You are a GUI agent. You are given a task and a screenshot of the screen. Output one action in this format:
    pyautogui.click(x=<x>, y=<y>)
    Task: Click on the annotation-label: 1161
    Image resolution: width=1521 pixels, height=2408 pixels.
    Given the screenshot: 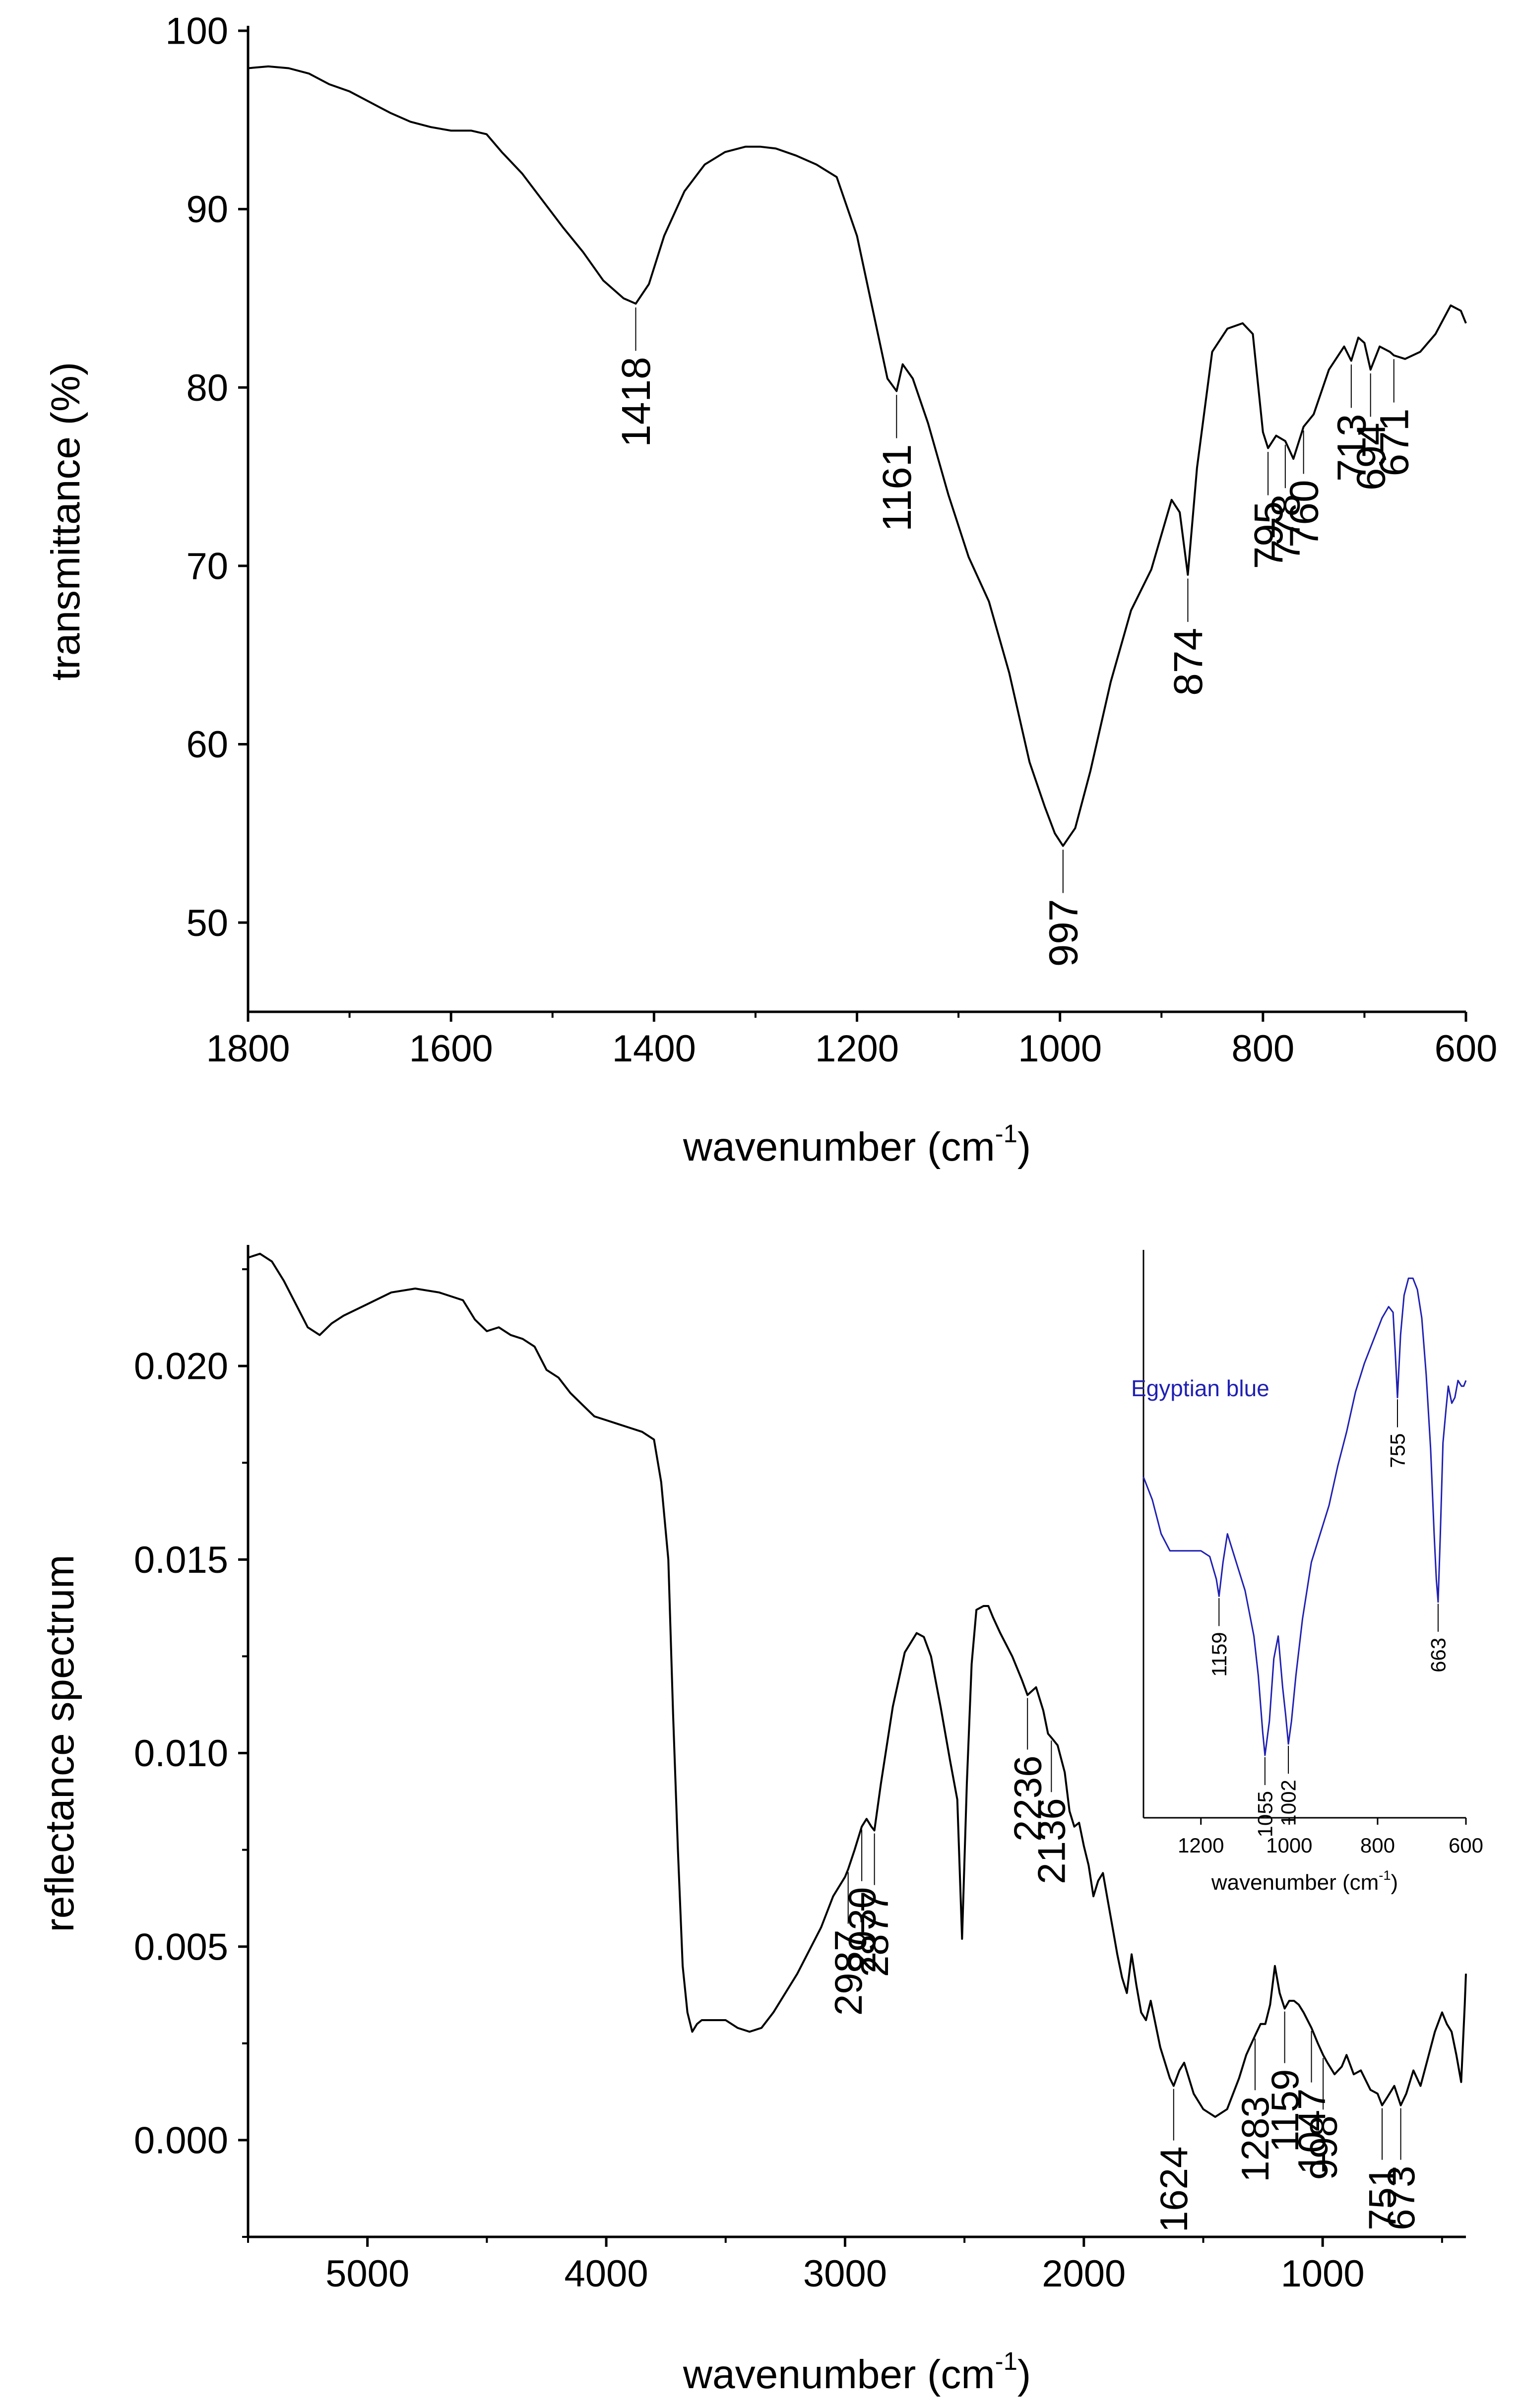 What is the action you would take?
    pyautogui.click(x=898, y=487)
    